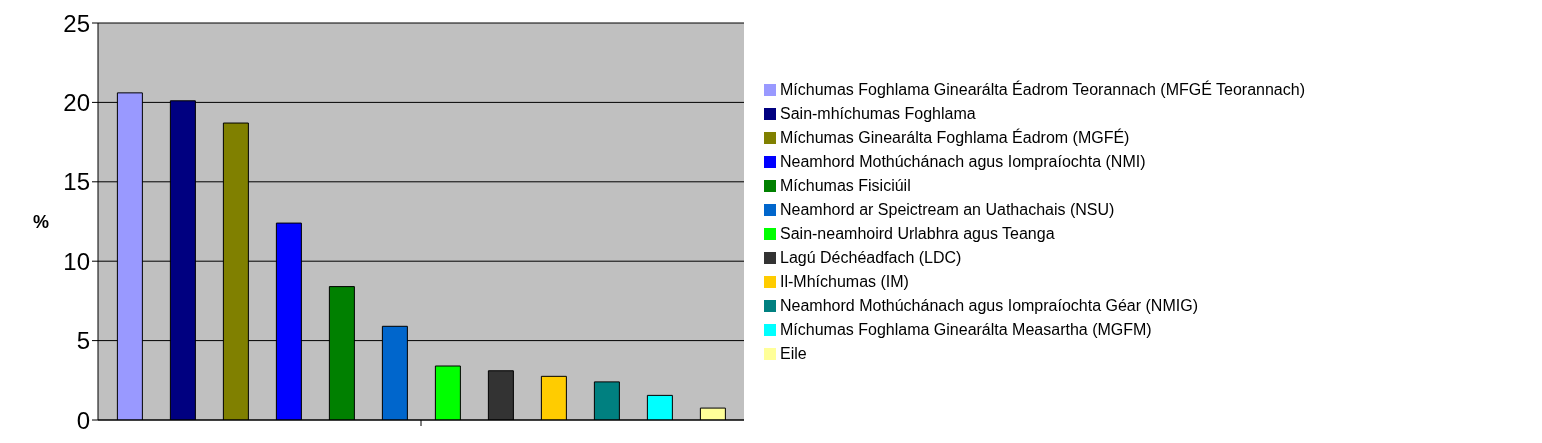  I want to click on y-tick-label: 10, so click(76, 261).